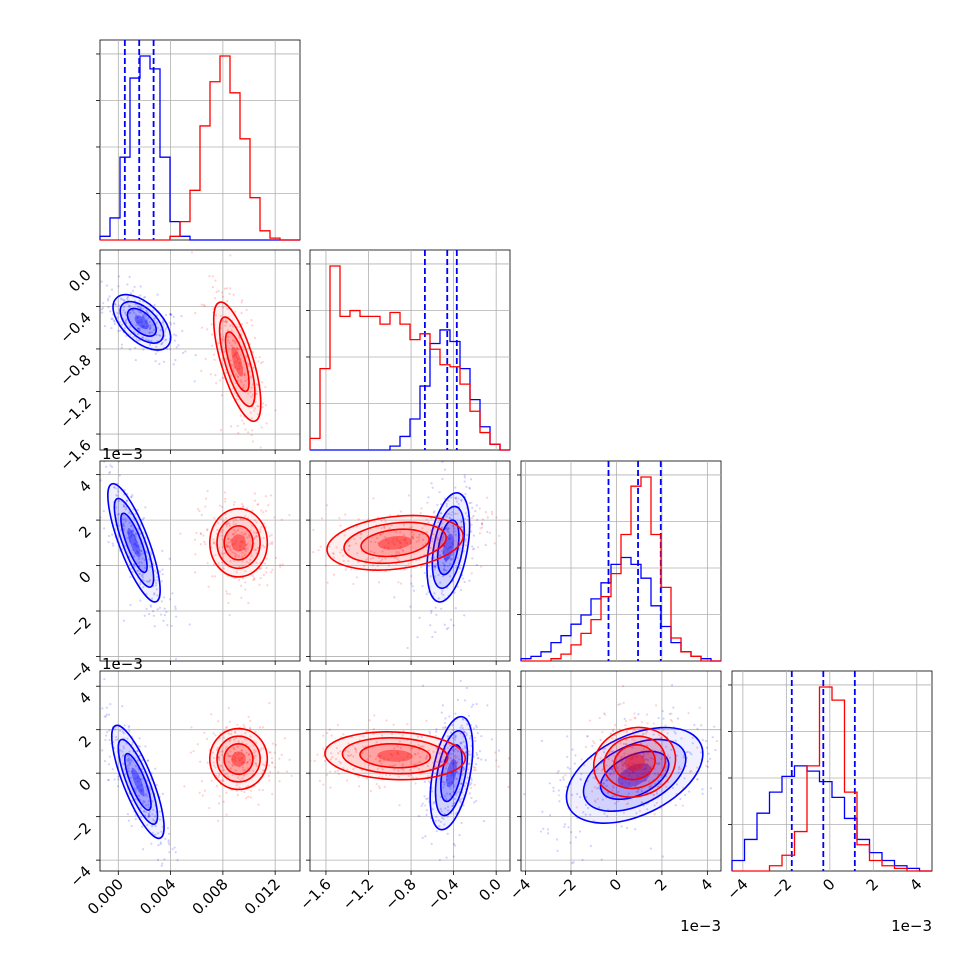  Describe the element at coordinates (621, 771) in the screenshot. I see `panel-content` at that location.